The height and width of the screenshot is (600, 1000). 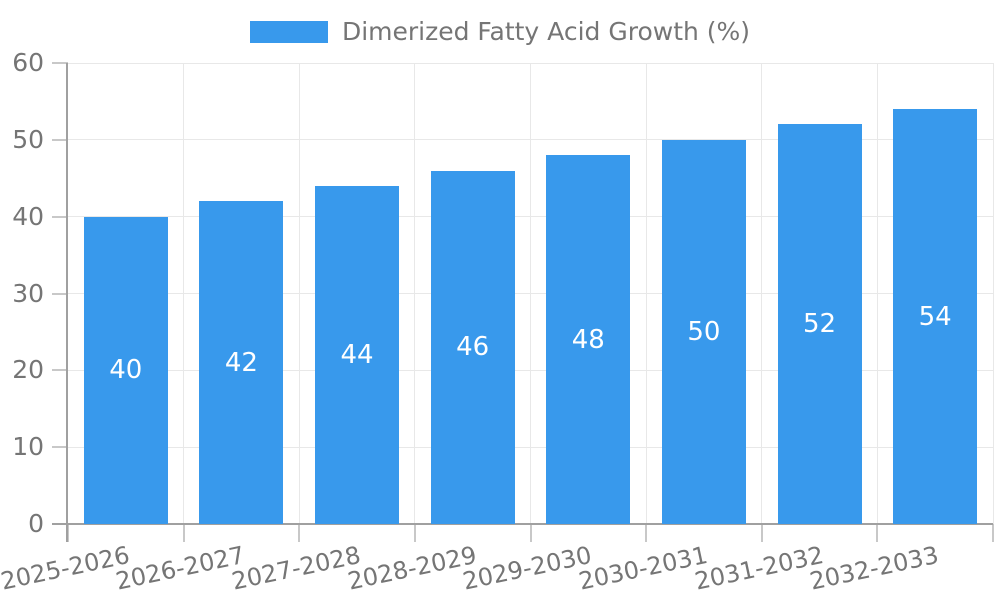 I want to click on bar-value-label: 50, so click(x=704, y=331).